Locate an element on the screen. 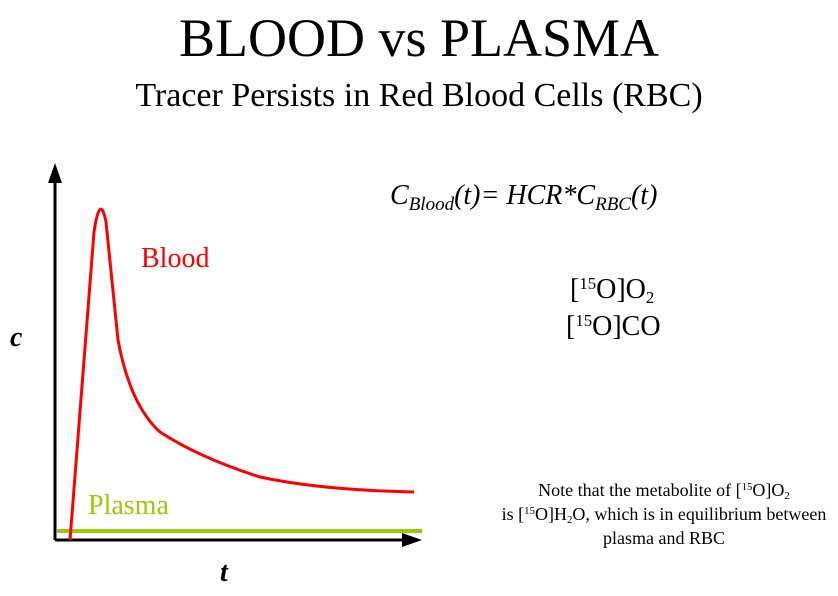 Image resolution: width=838 pixels, height=596 pixels. blood-rbc-equation: CBlood(t)= HCR*CRBC(t) is located at coordinates (523, 198).